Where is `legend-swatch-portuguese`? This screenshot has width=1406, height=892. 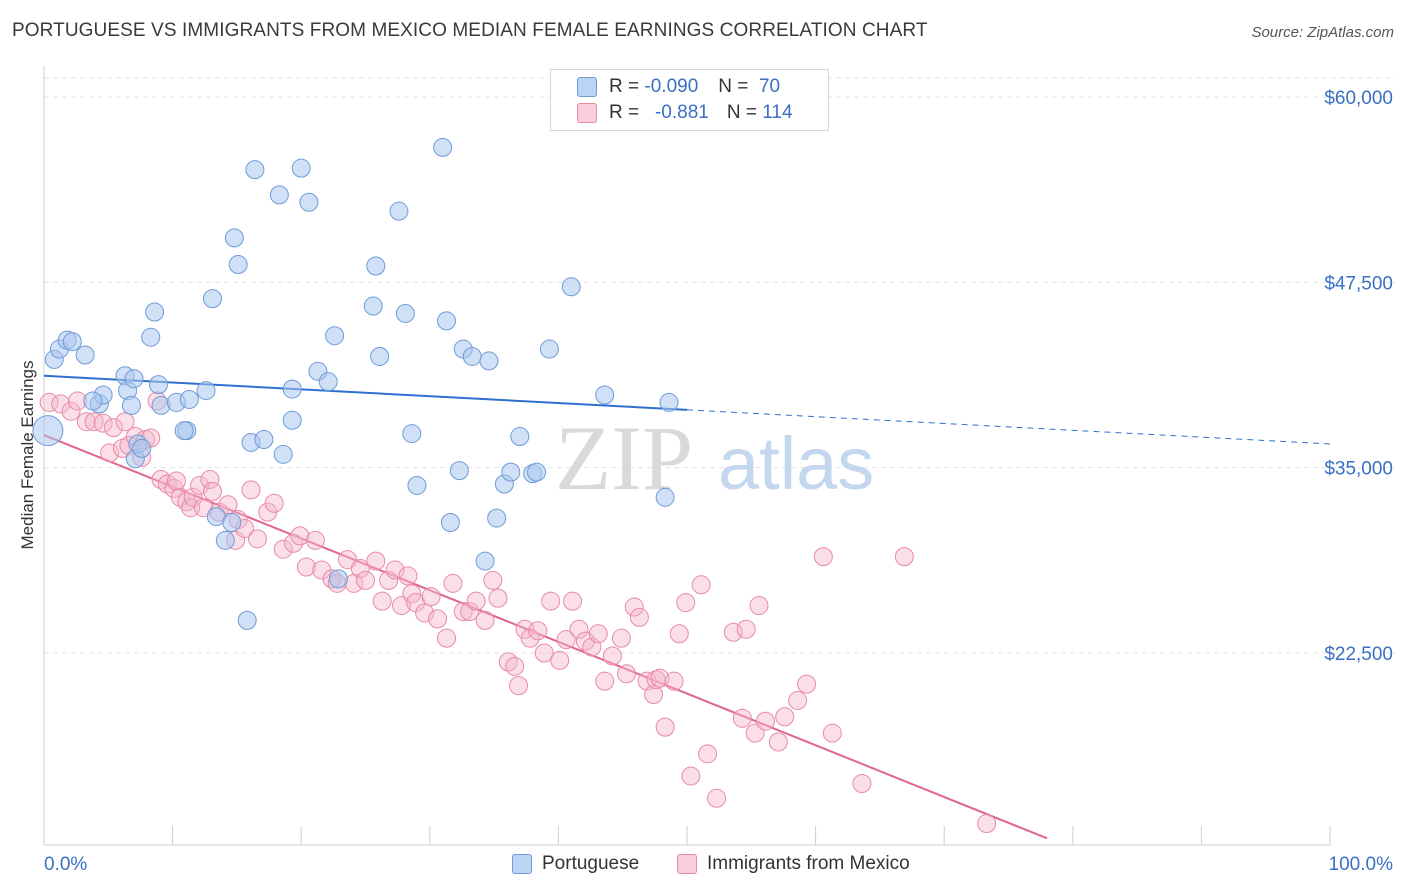 legend-swatch-portuguese is located at coordinates (587, 87).